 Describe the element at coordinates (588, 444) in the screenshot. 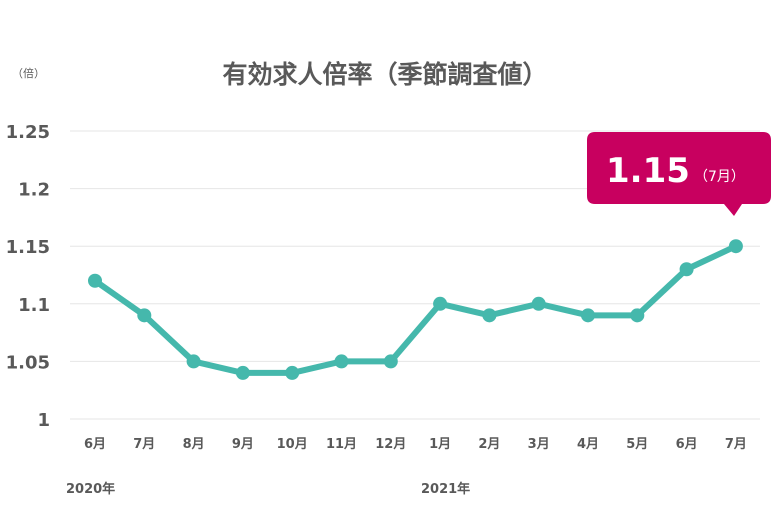

I see `x-tick-label: 4月` at that location.